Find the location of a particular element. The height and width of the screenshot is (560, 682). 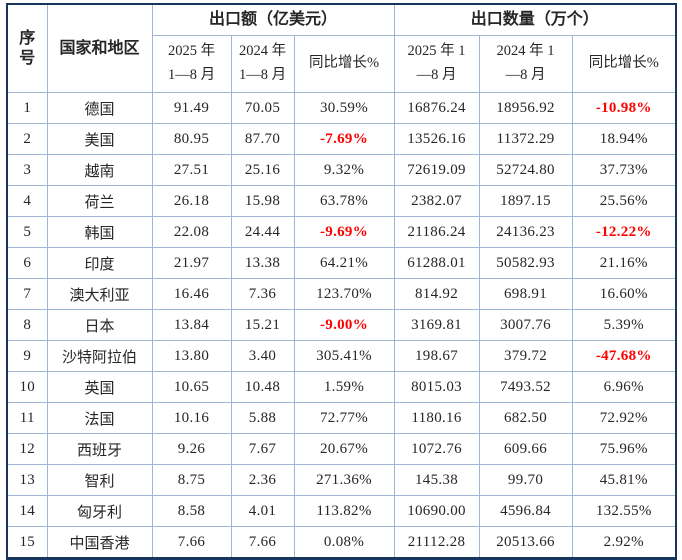

cell-v2024: 7.36 is located at coordinates (262, 294).